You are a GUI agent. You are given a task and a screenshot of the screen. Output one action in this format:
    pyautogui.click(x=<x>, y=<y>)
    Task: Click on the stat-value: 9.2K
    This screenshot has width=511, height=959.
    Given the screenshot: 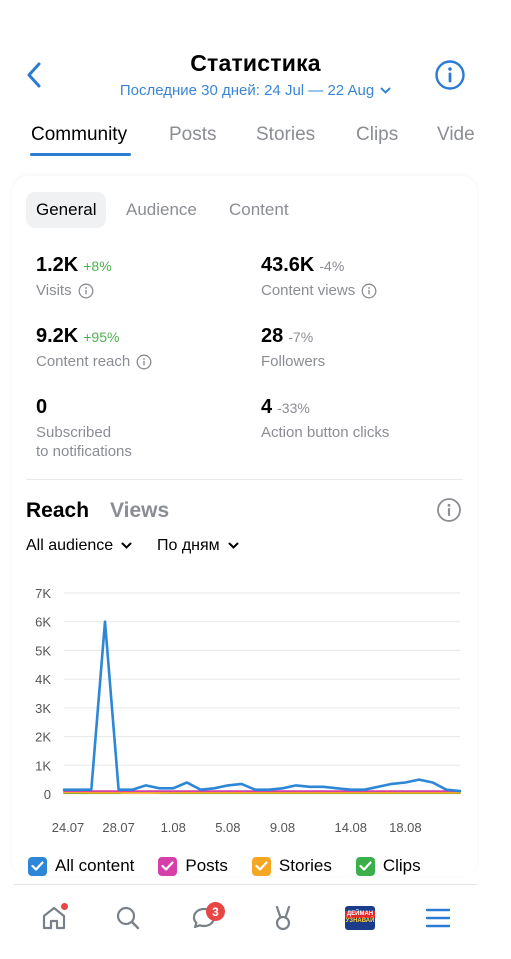 What is the action you would take?
    pyautogui.click(x=57, y=336)
    